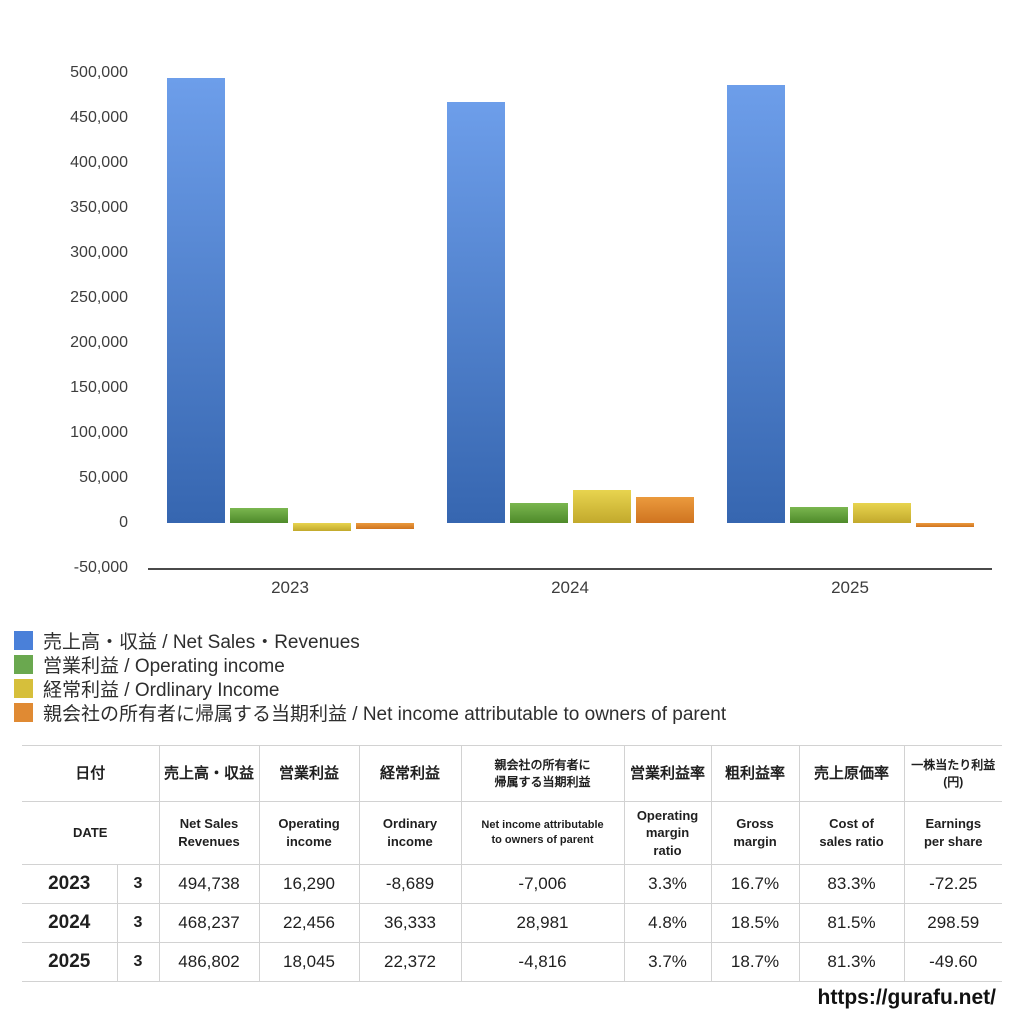 This screenshot has width=1024, height=1024. Describe the element at coordinates (99, 117) in the screenshot. I see `y-axis-label: 450,000` at that location.